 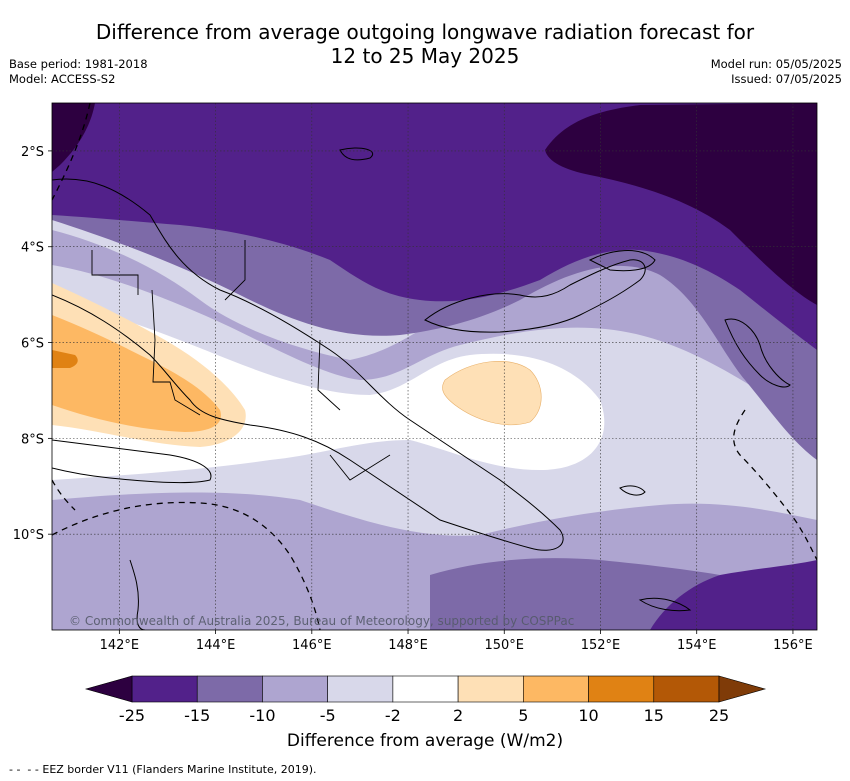 I want to click on meta-right: Model run: 05/05/2025 Issued: 07/05/2025, so click(x=776, y=72).